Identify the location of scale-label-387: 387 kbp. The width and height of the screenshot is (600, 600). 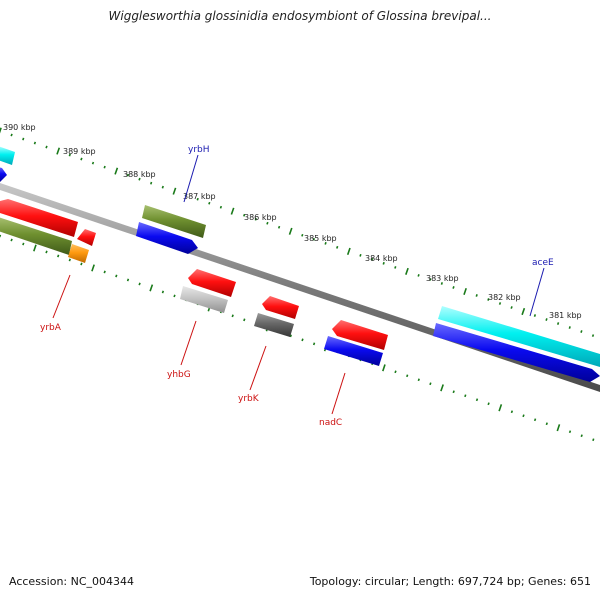
(199, 196).